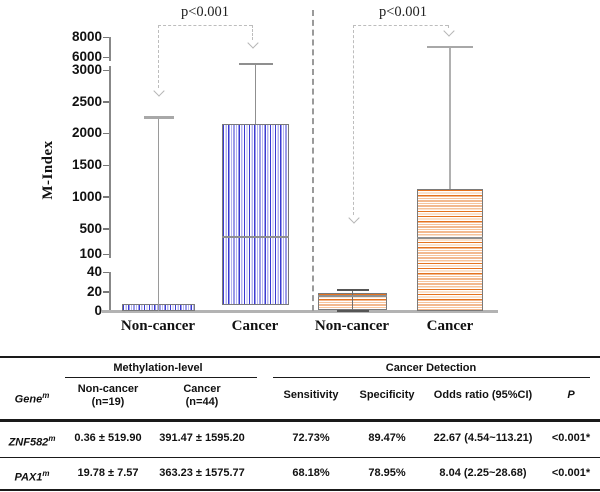 The image size is (600, 492). I want to click on col-header-gene: Genem, so click(32, 398).